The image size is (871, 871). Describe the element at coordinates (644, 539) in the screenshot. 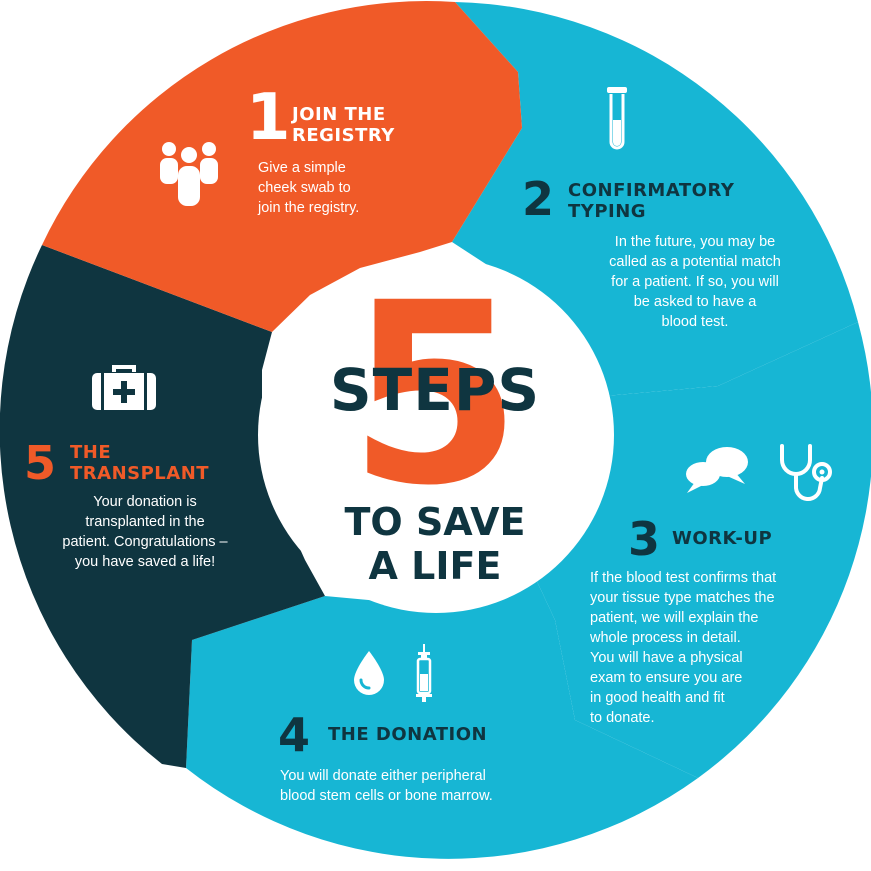

I see `step-3-number: 3` at that location.